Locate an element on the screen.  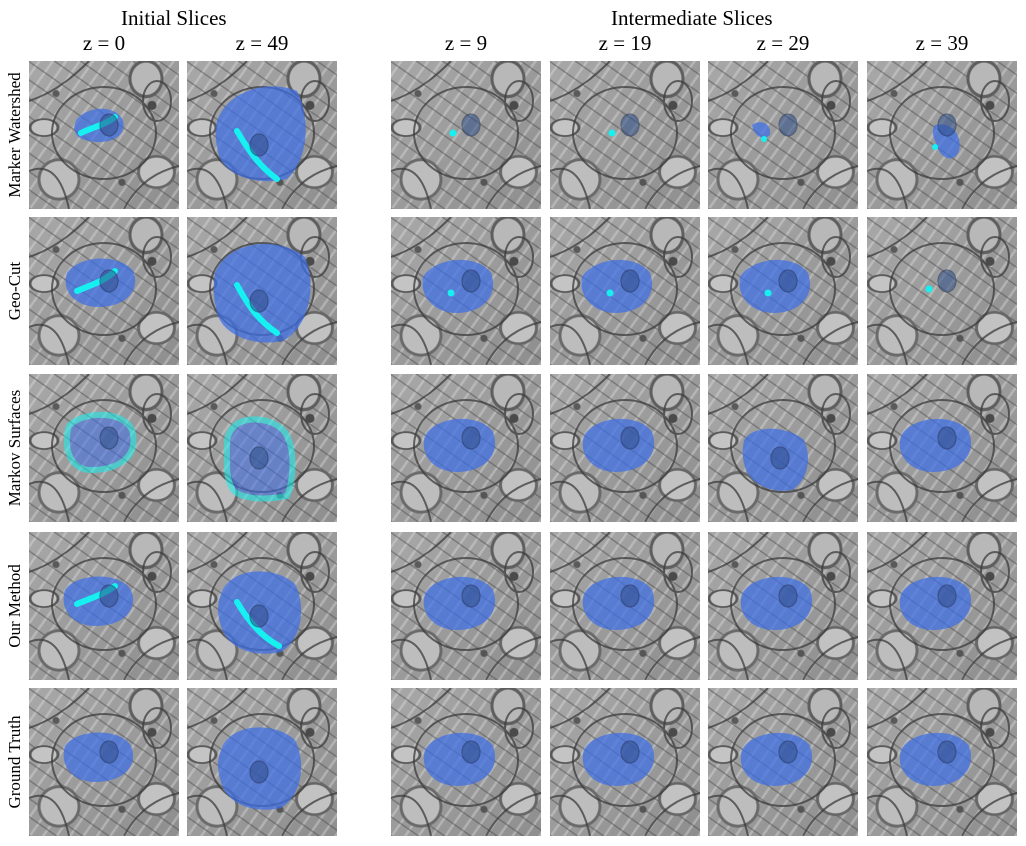
em-slice-markov-surfaces-z9 is located at coordinates (466, 448).